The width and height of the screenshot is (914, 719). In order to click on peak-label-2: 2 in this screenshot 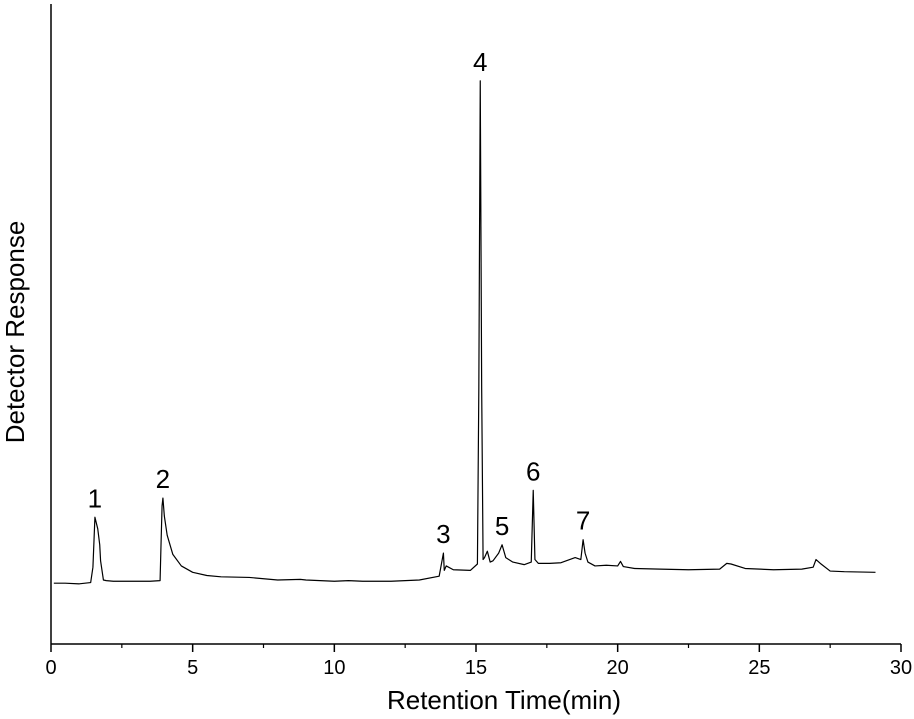, I will do `click(163, 479)`.